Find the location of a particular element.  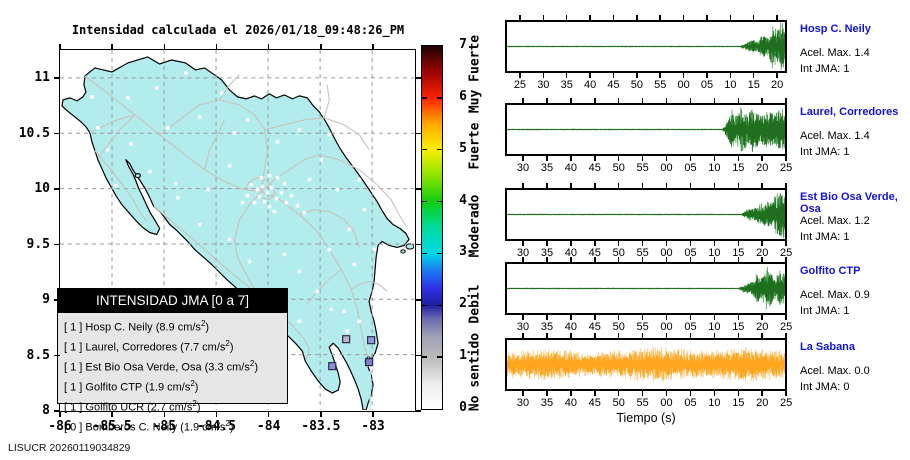

map-x-tick is located at coordinates (373, 414).